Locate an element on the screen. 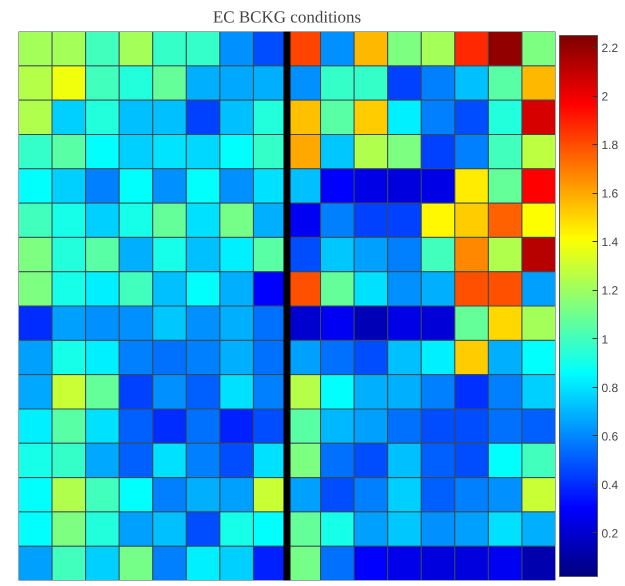 The width and height of the screenshot is (625, 586). color-bar-label: 1.8 is located at coordinates (610, 145).